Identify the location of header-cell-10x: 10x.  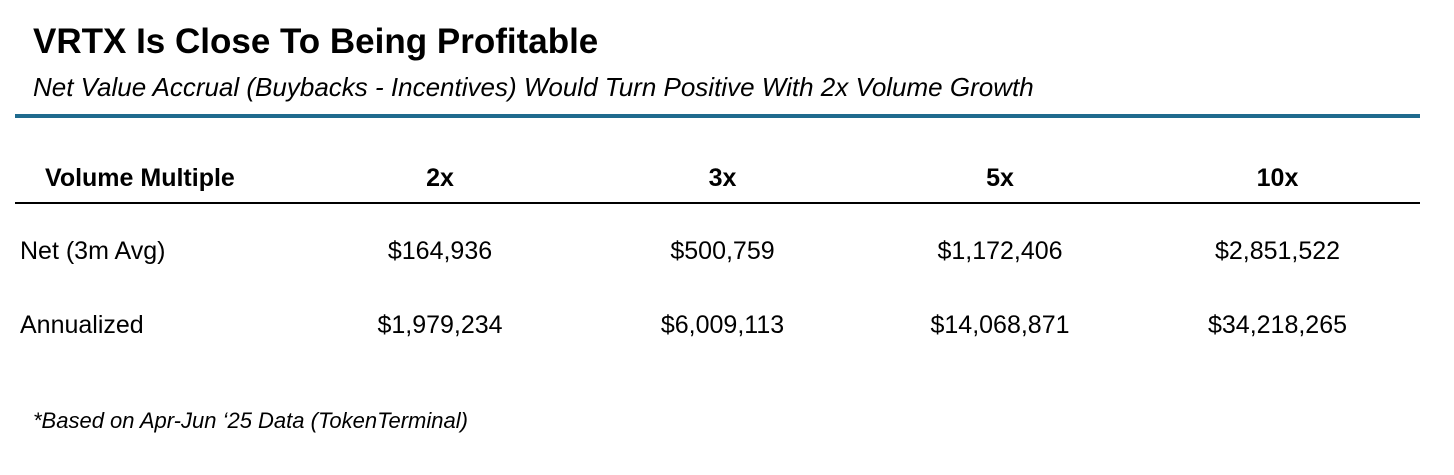
(1277, 179).